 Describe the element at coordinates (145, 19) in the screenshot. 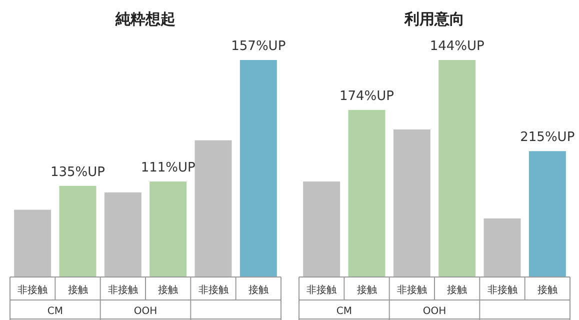

I see `chart-title: 純粋想起` at that location.